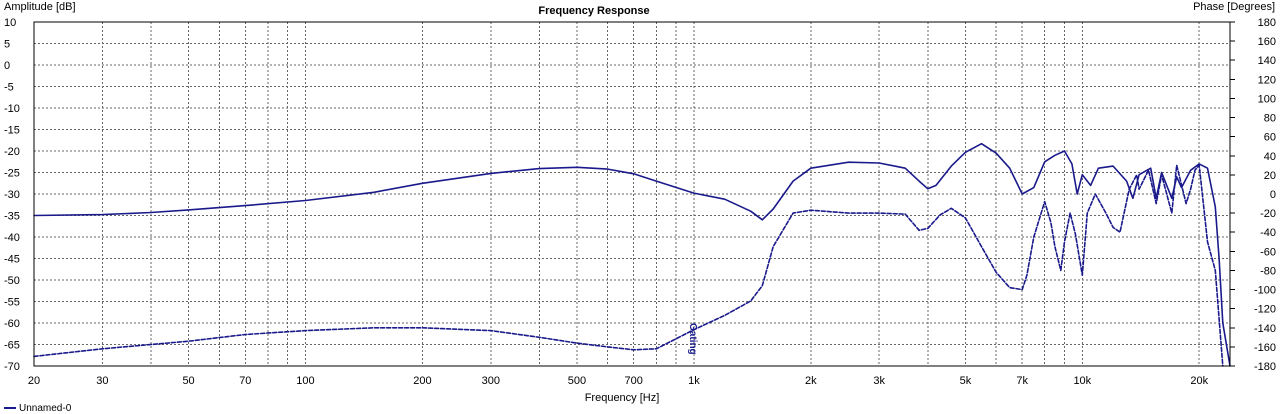  Describe the element at coordinates (1265, 329) in the screenshot. I see `y-right-tick-label: -140` at that location.